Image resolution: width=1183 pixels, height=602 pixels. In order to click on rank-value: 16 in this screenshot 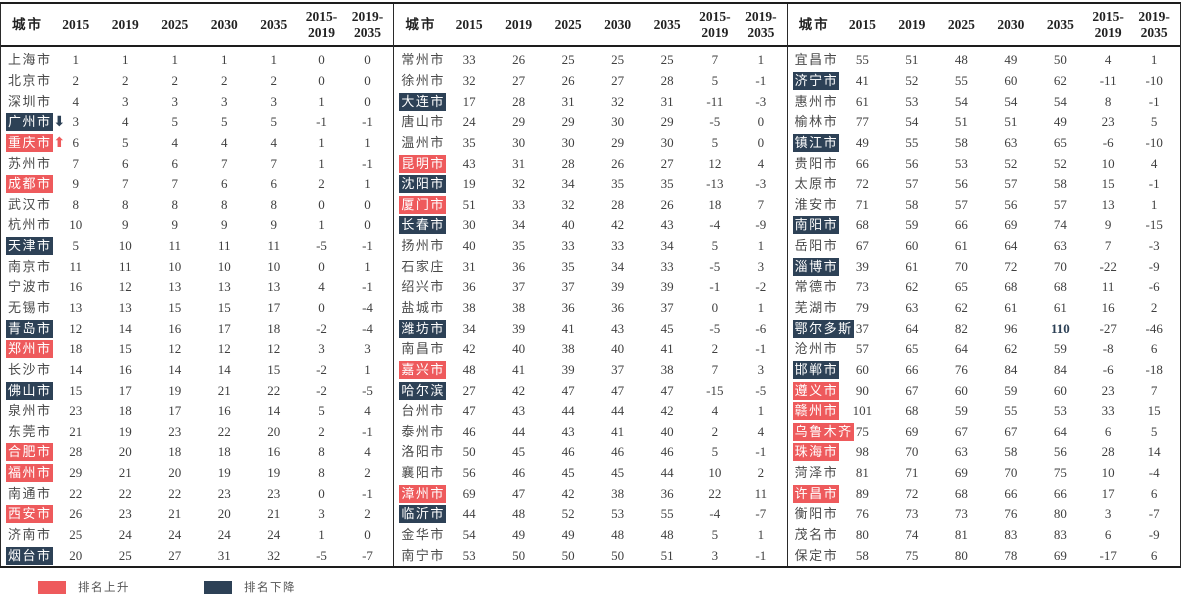, I will do `click(274, 452)`.